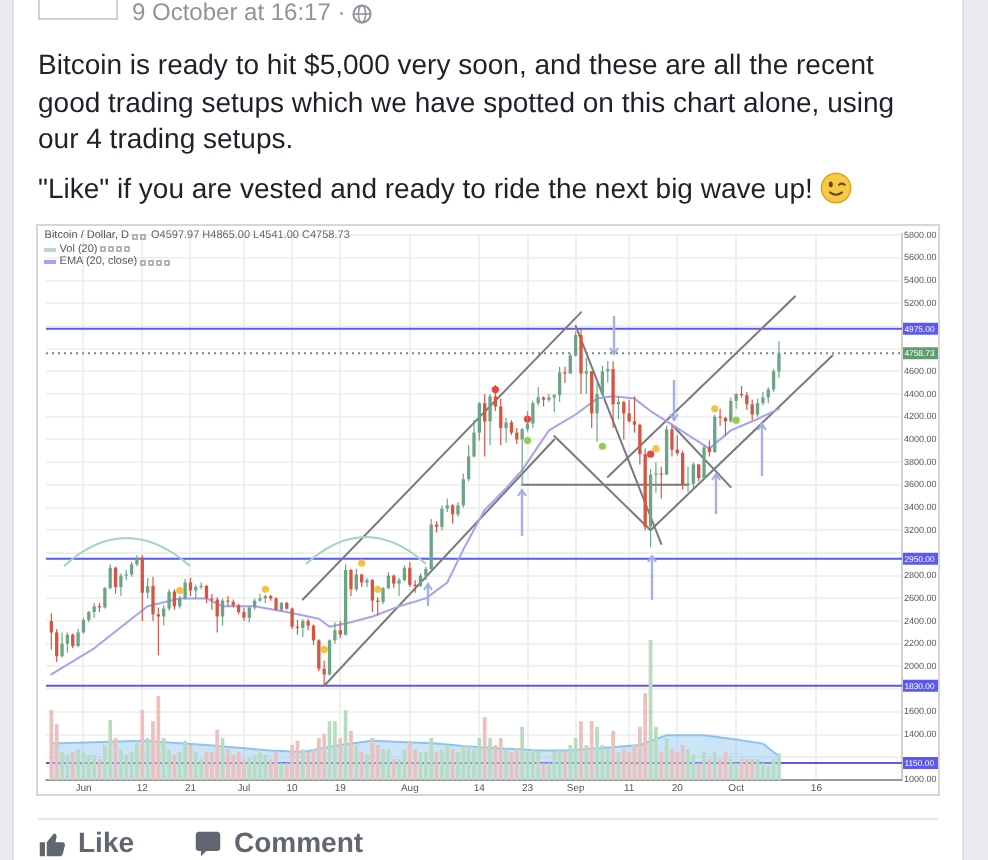 The height and width of the screenshot is (860, 988). I want to click on text: Like, so click(106, 842).